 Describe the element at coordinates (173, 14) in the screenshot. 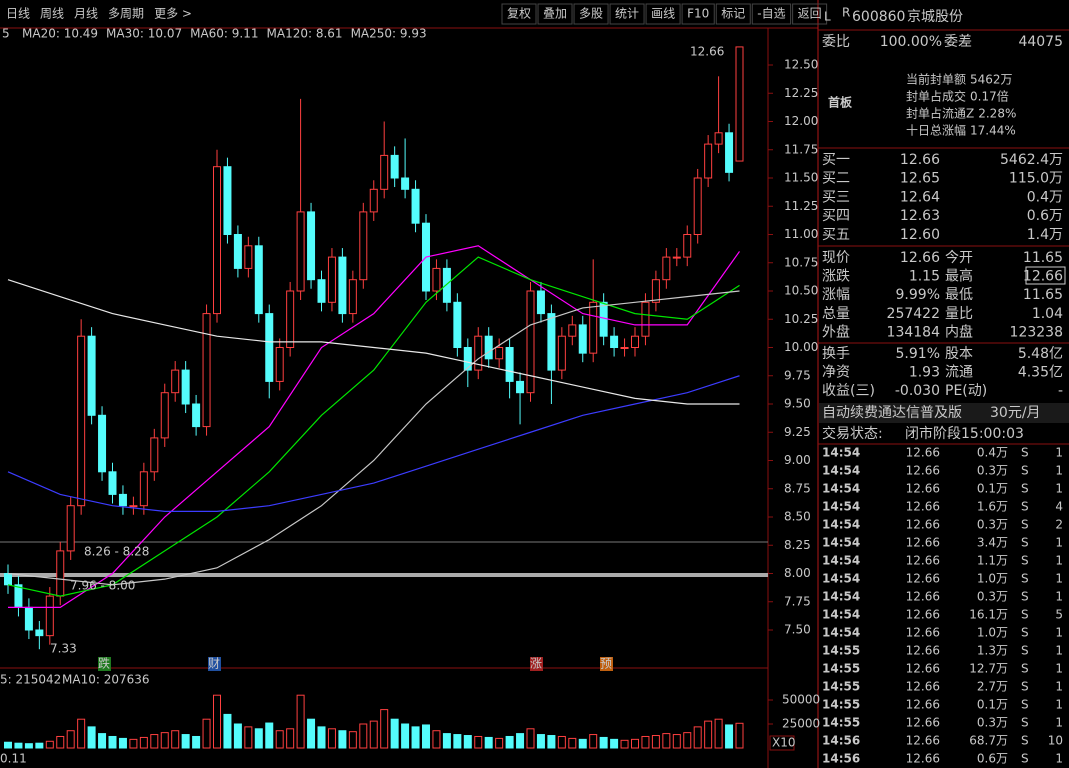

I see `period-tab: 更多 >` at that location.